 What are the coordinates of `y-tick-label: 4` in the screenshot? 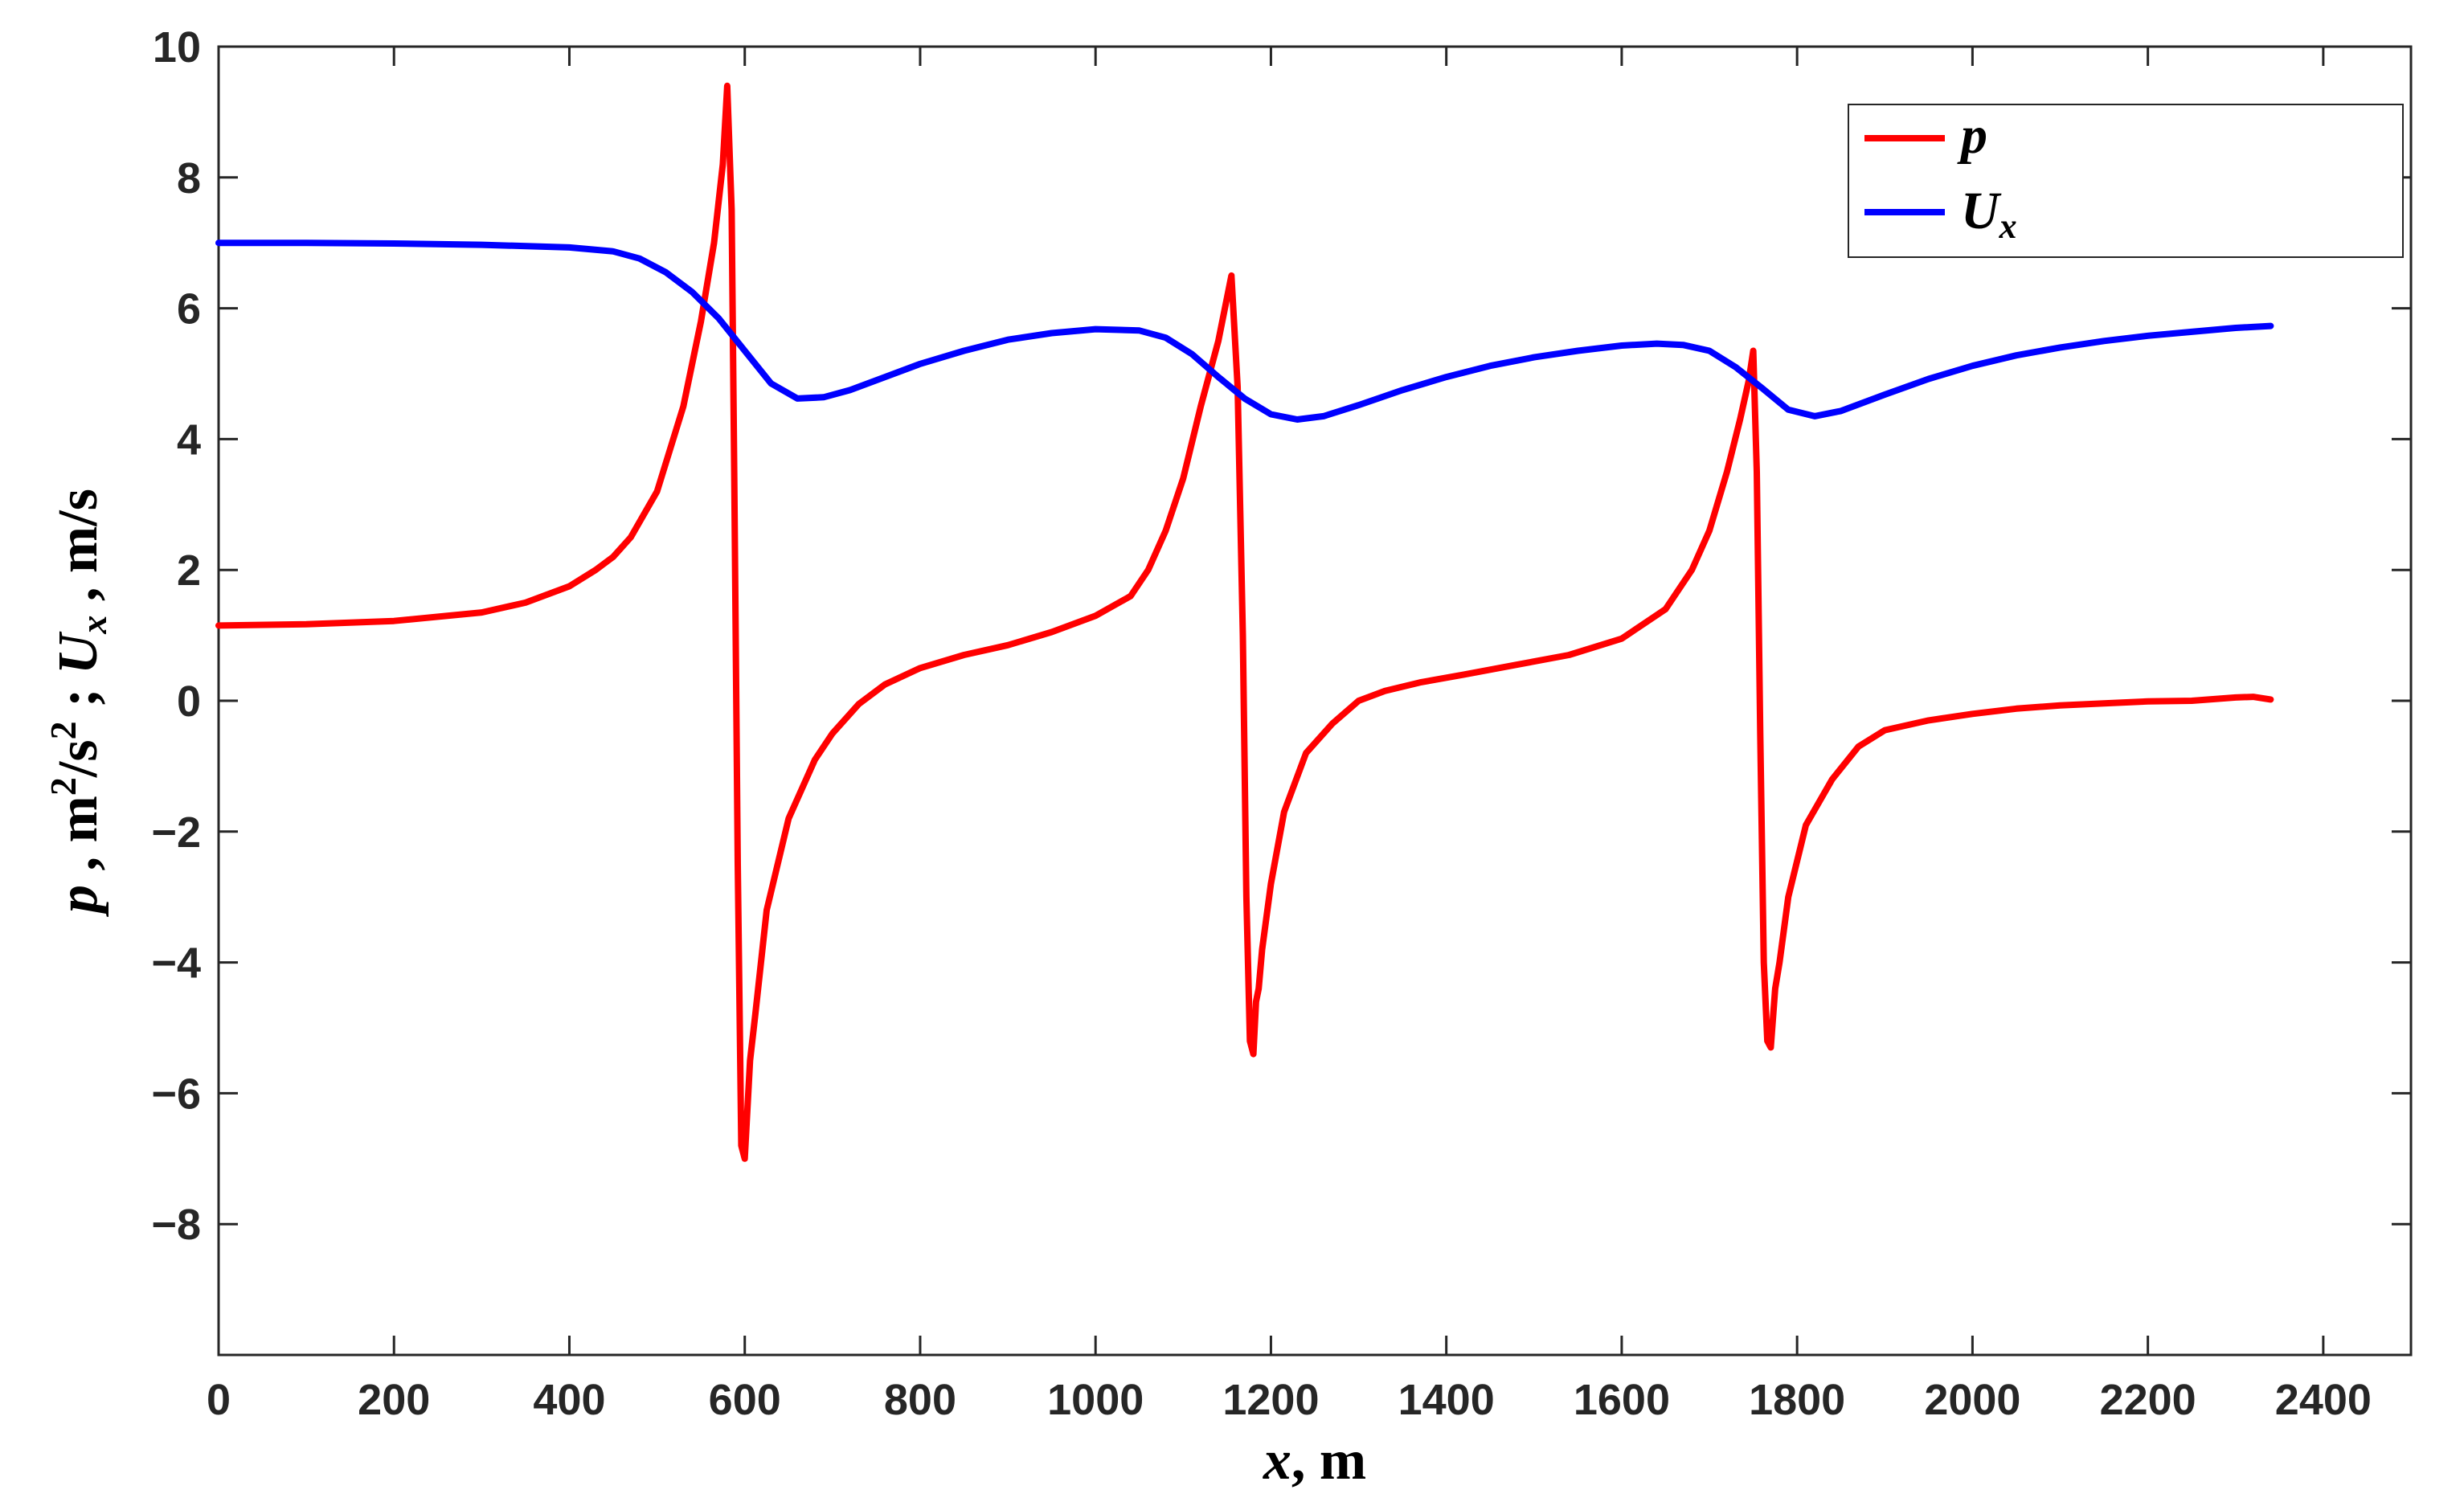 It's located at (189, 439).